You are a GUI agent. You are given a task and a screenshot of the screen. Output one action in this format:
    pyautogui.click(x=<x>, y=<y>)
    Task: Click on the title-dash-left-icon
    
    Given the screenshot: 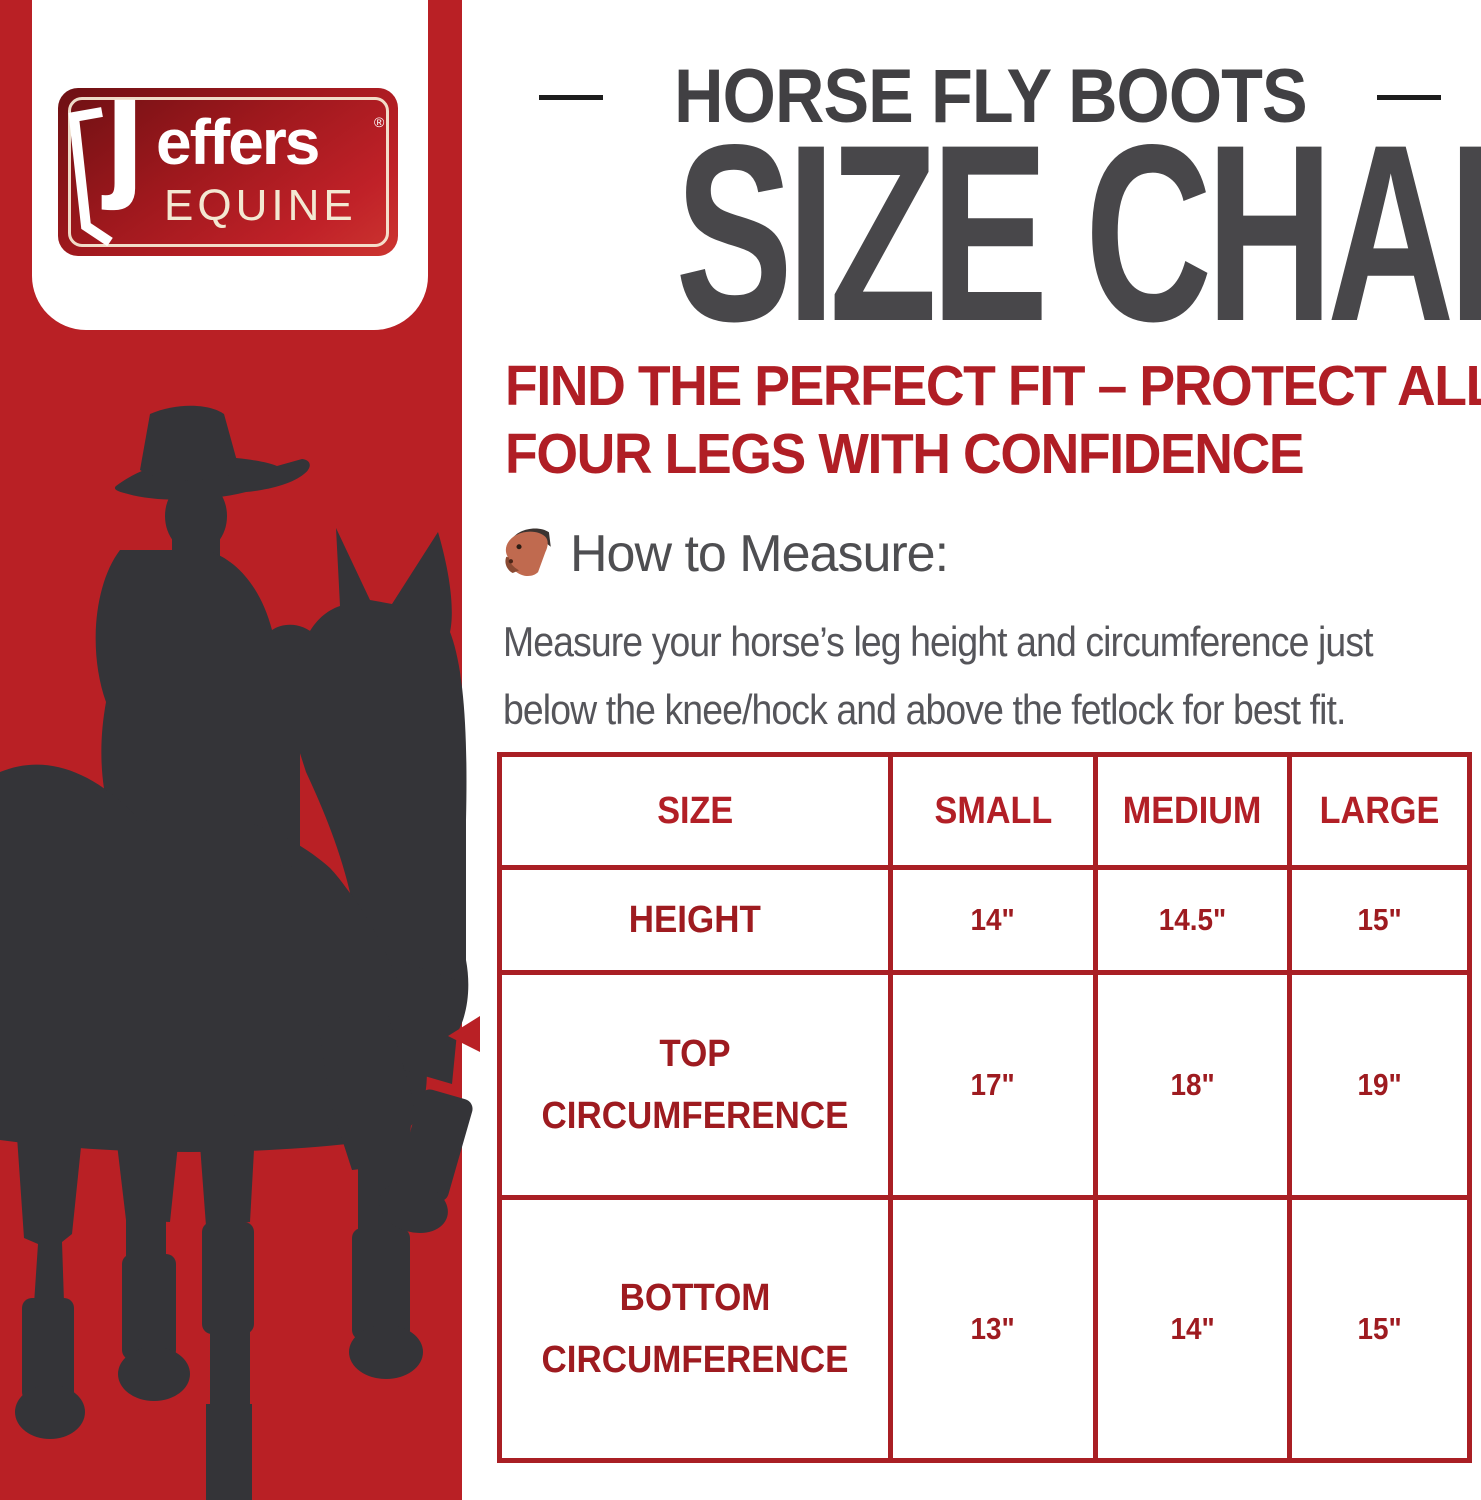 What is the action you would take?
    pyautogui.click(x=570, y=97)
    